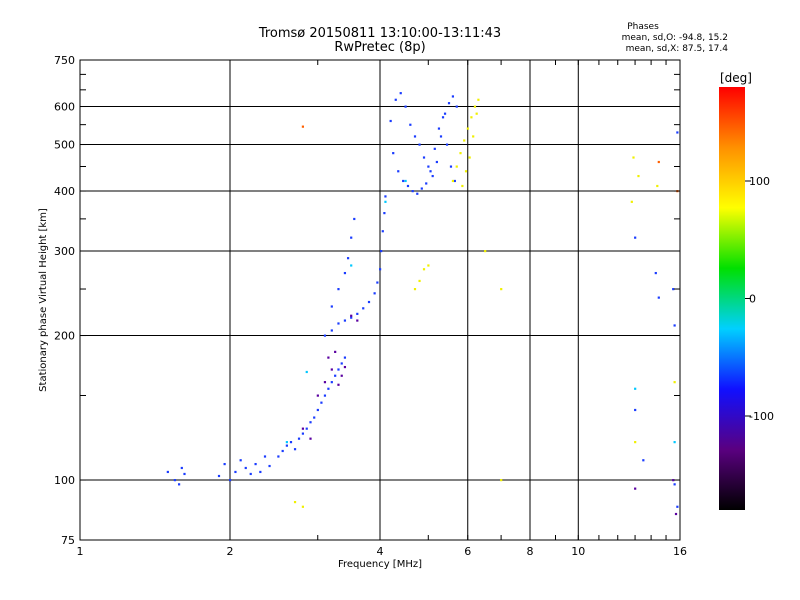 This screenshot has height=600, width=800. I want to click on phase-stats-o: mean, sd,O: -94.8, 15.2, so click(674, 38).